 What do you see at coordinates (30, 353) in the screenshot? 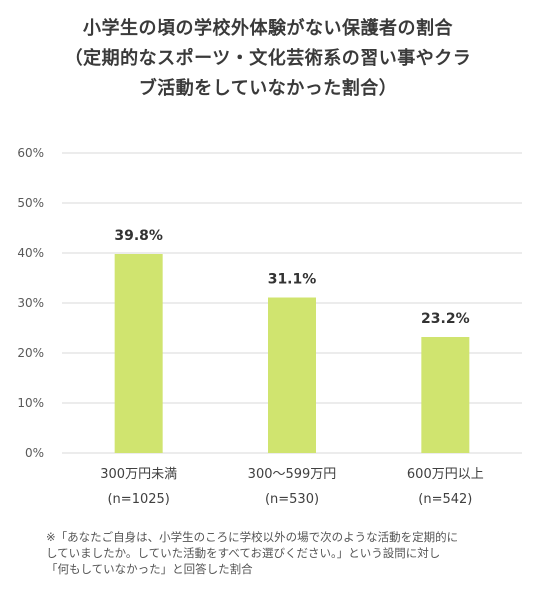
I see `y-tick-label: 20%` at bounding box center [30, 353].